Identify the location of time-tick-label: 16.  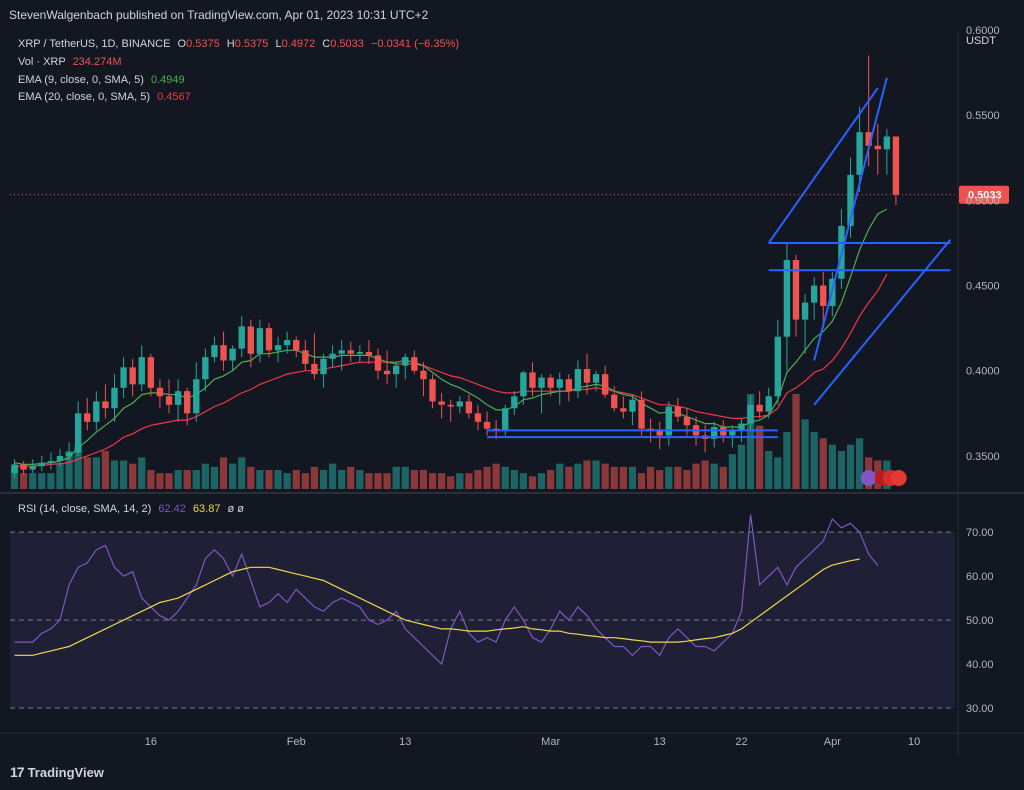
(151, 742).